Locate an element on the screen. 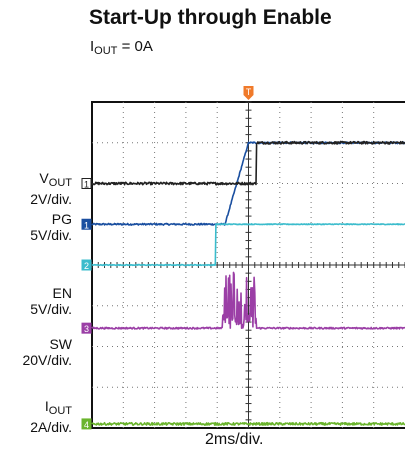  channel-marker-label-iout: 4 is located at coordinates (86, 425).